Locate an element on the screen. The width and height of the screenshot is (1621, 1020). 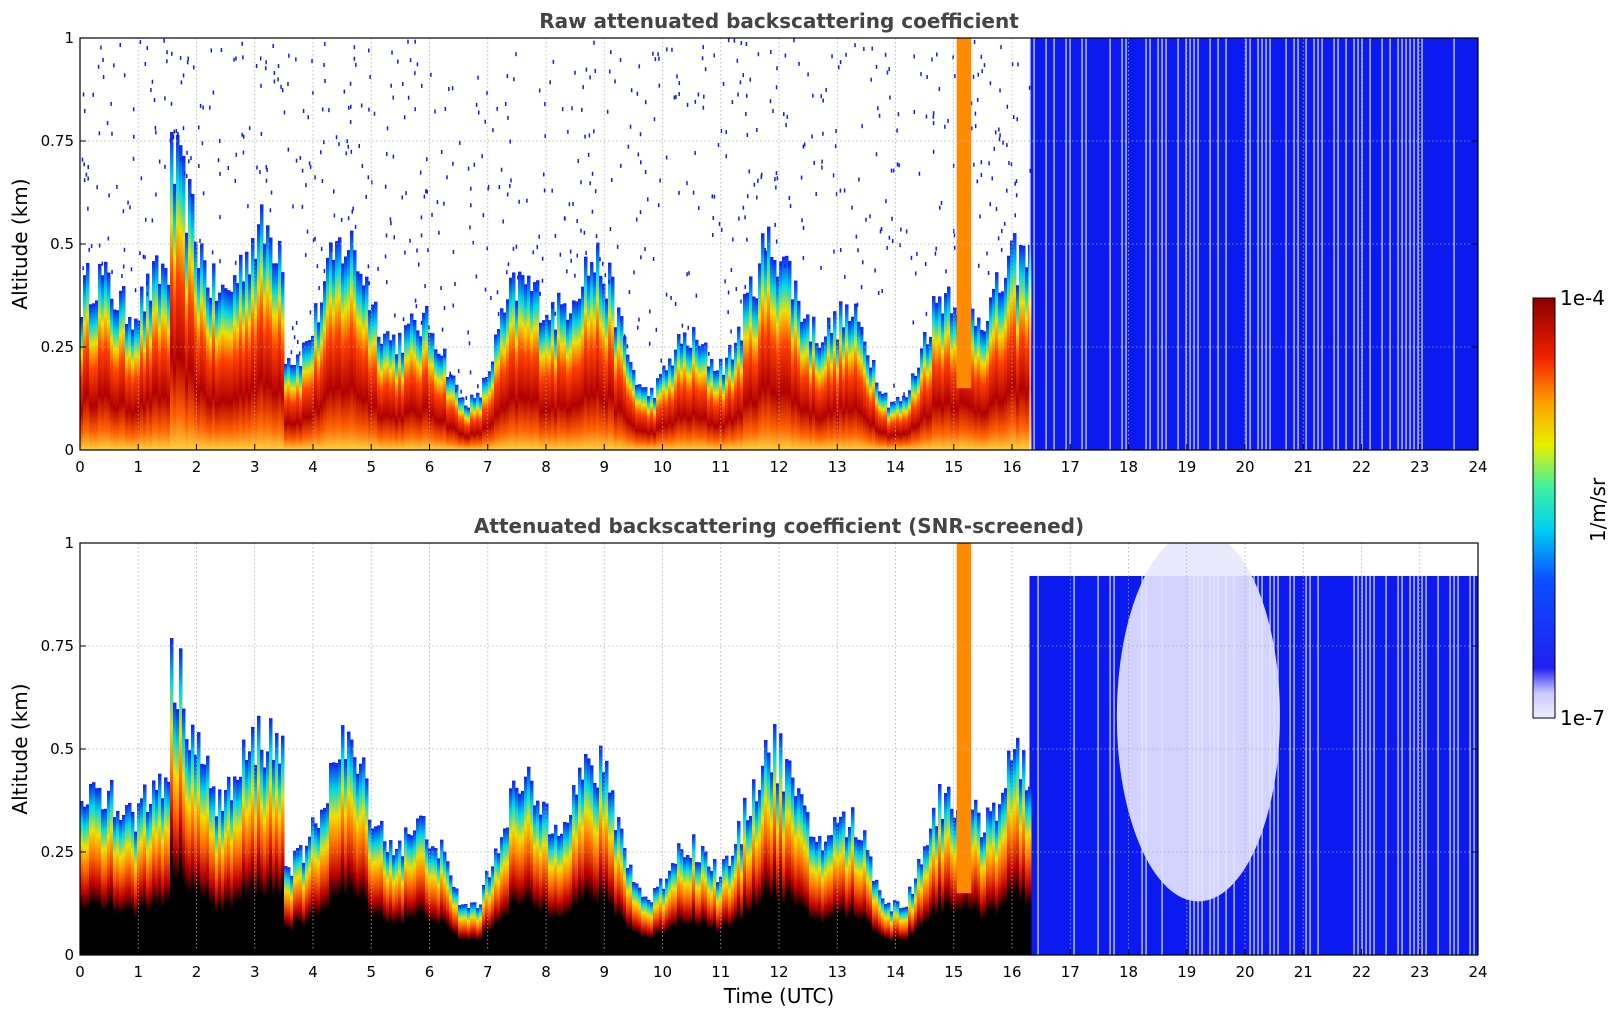
x-tick-label: 24 is located at coordinates (1477, 972).